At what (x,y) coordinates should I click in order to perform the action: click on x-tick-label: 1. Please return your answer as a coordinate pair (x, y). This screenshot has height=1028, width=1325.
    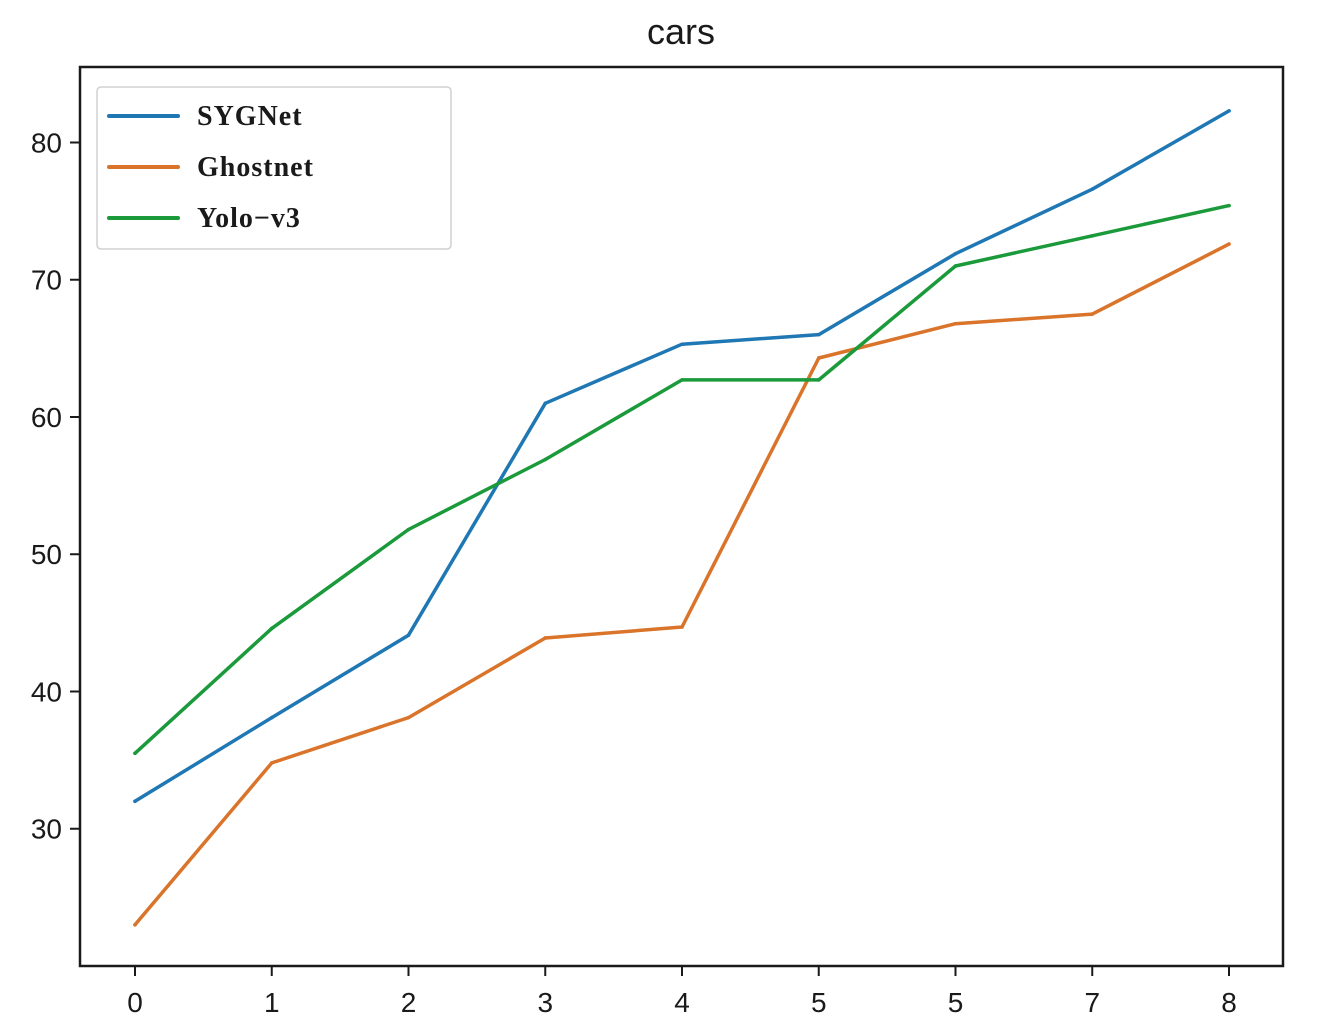
    Looking at the image, I should click on (272, 1002).